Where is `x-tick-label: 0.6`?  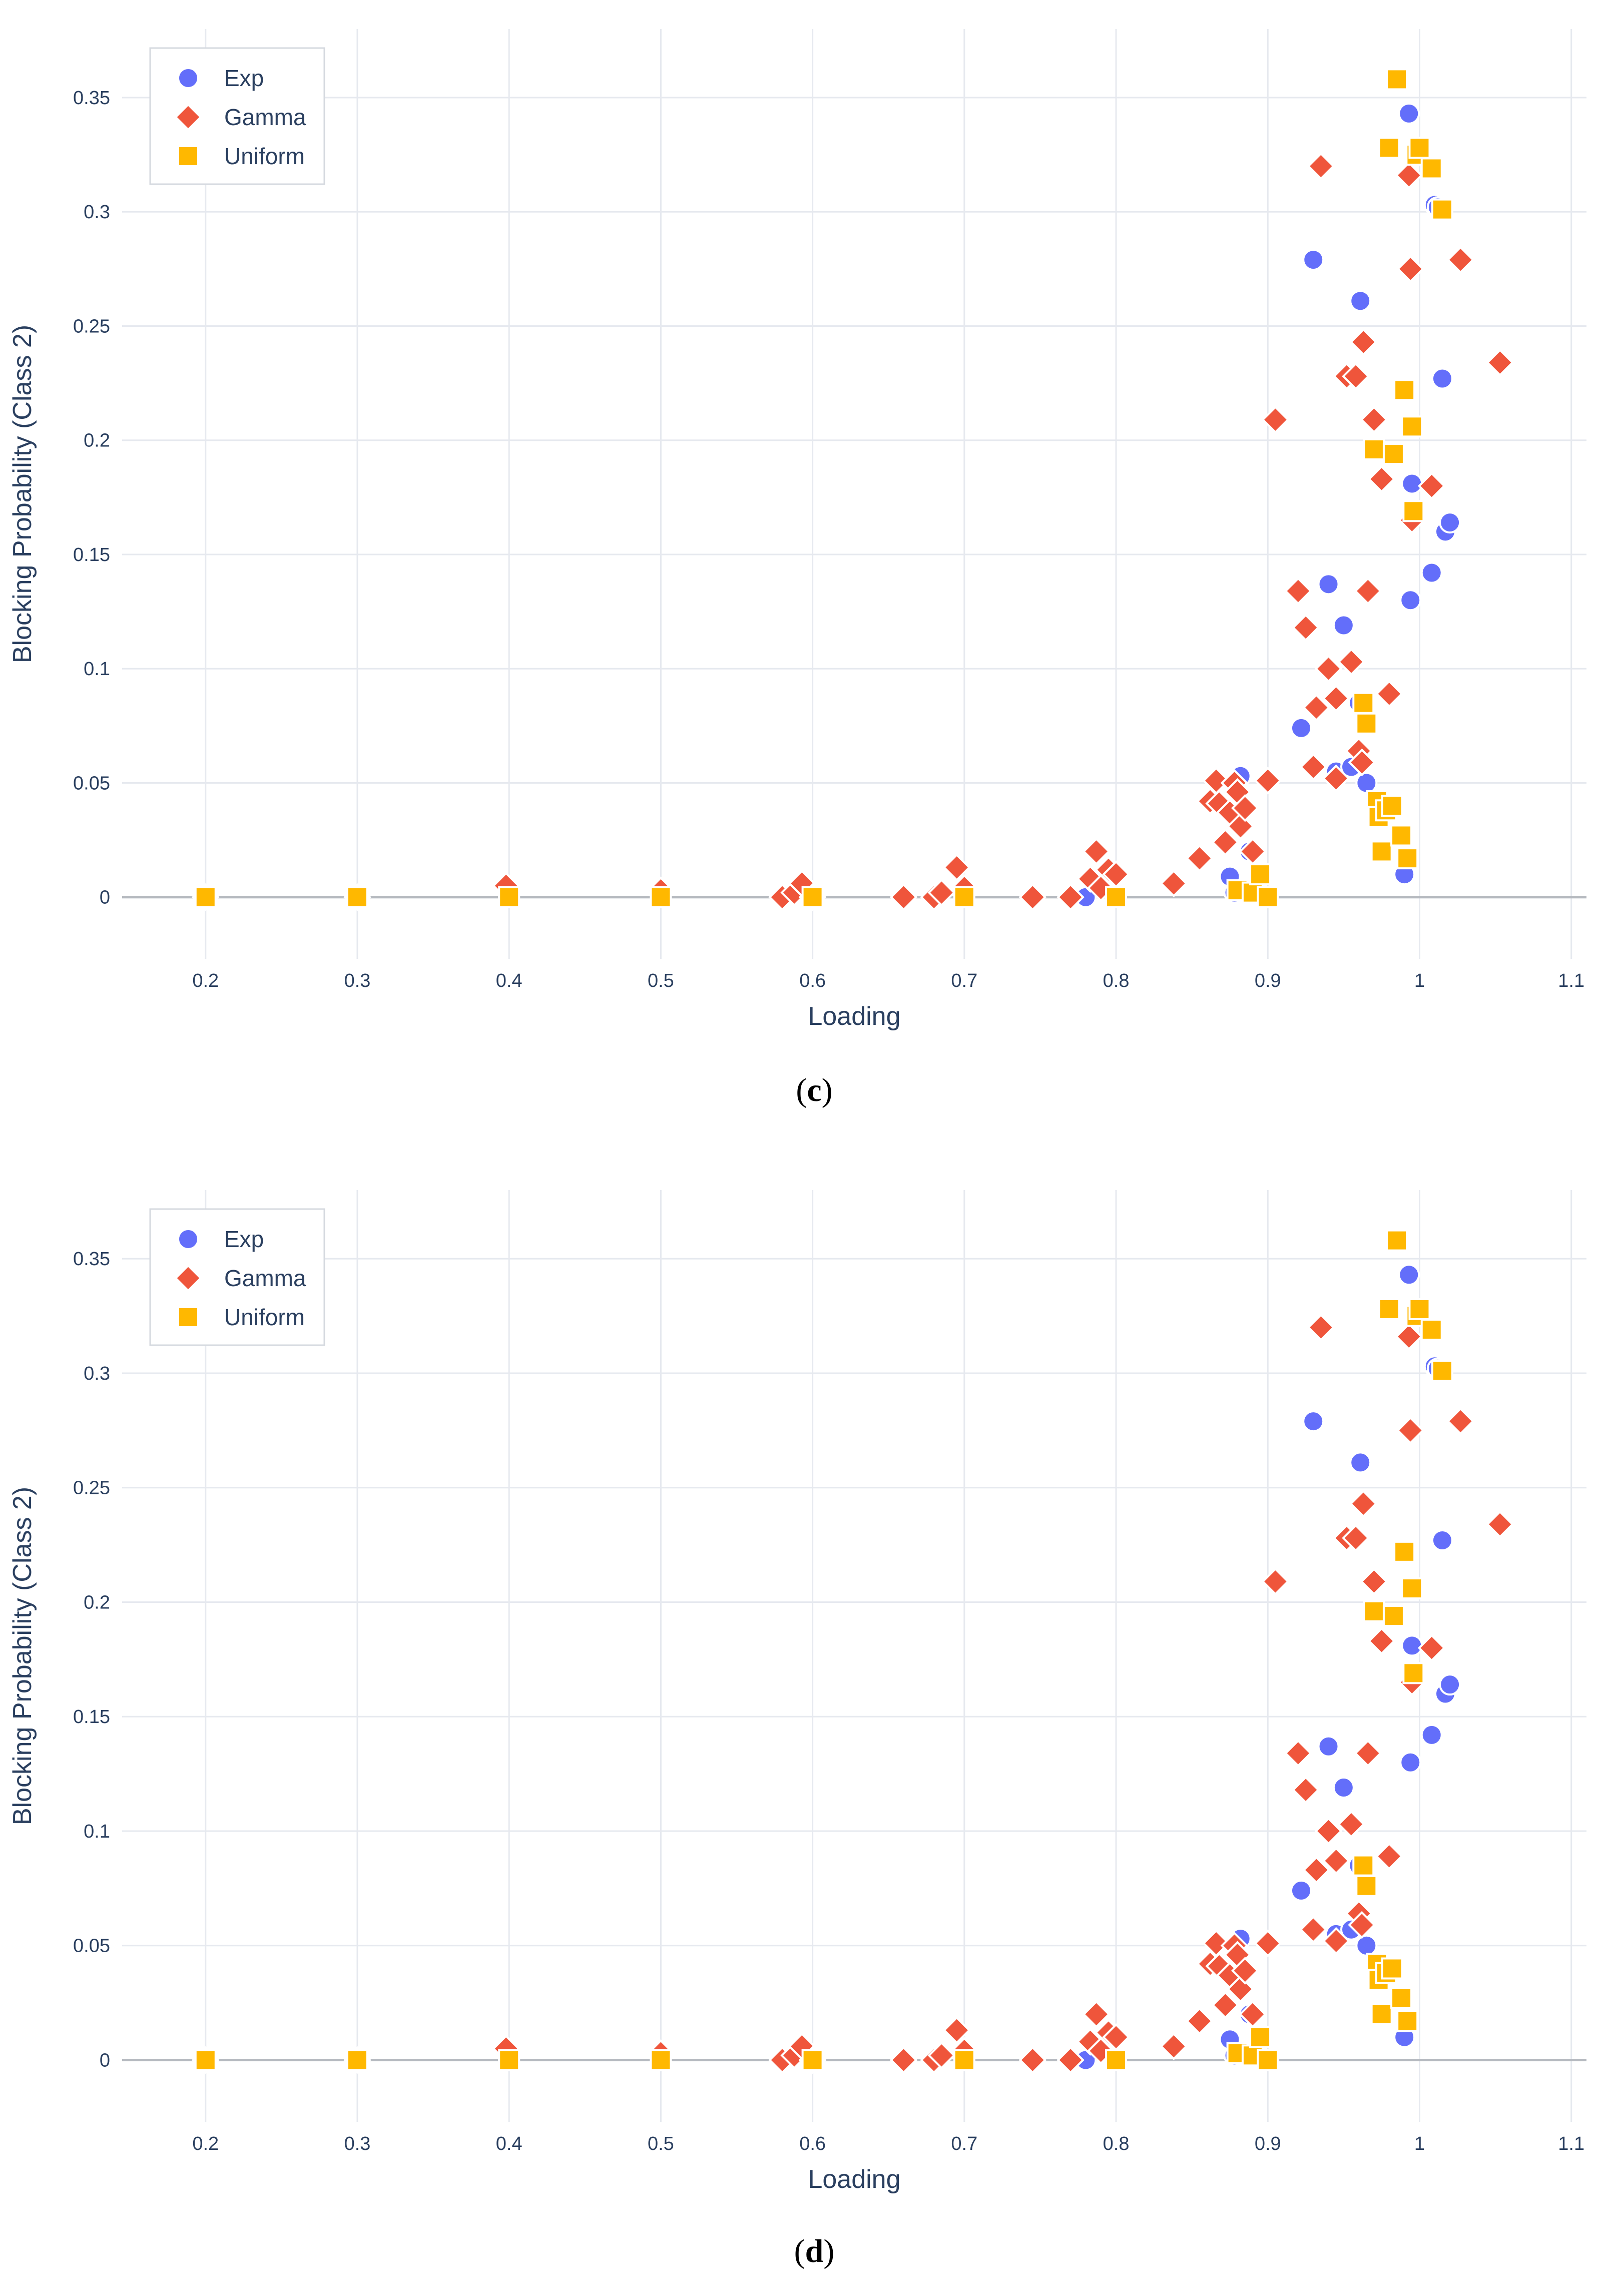 x-tick-label: 0.6 is located at coordinates (812, 2143).